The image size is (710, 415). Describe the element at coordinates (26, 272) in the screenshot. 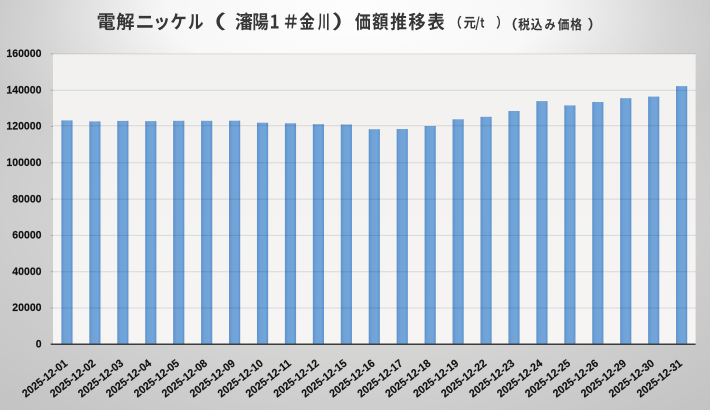

I see `svg-text: 40000` at that location.